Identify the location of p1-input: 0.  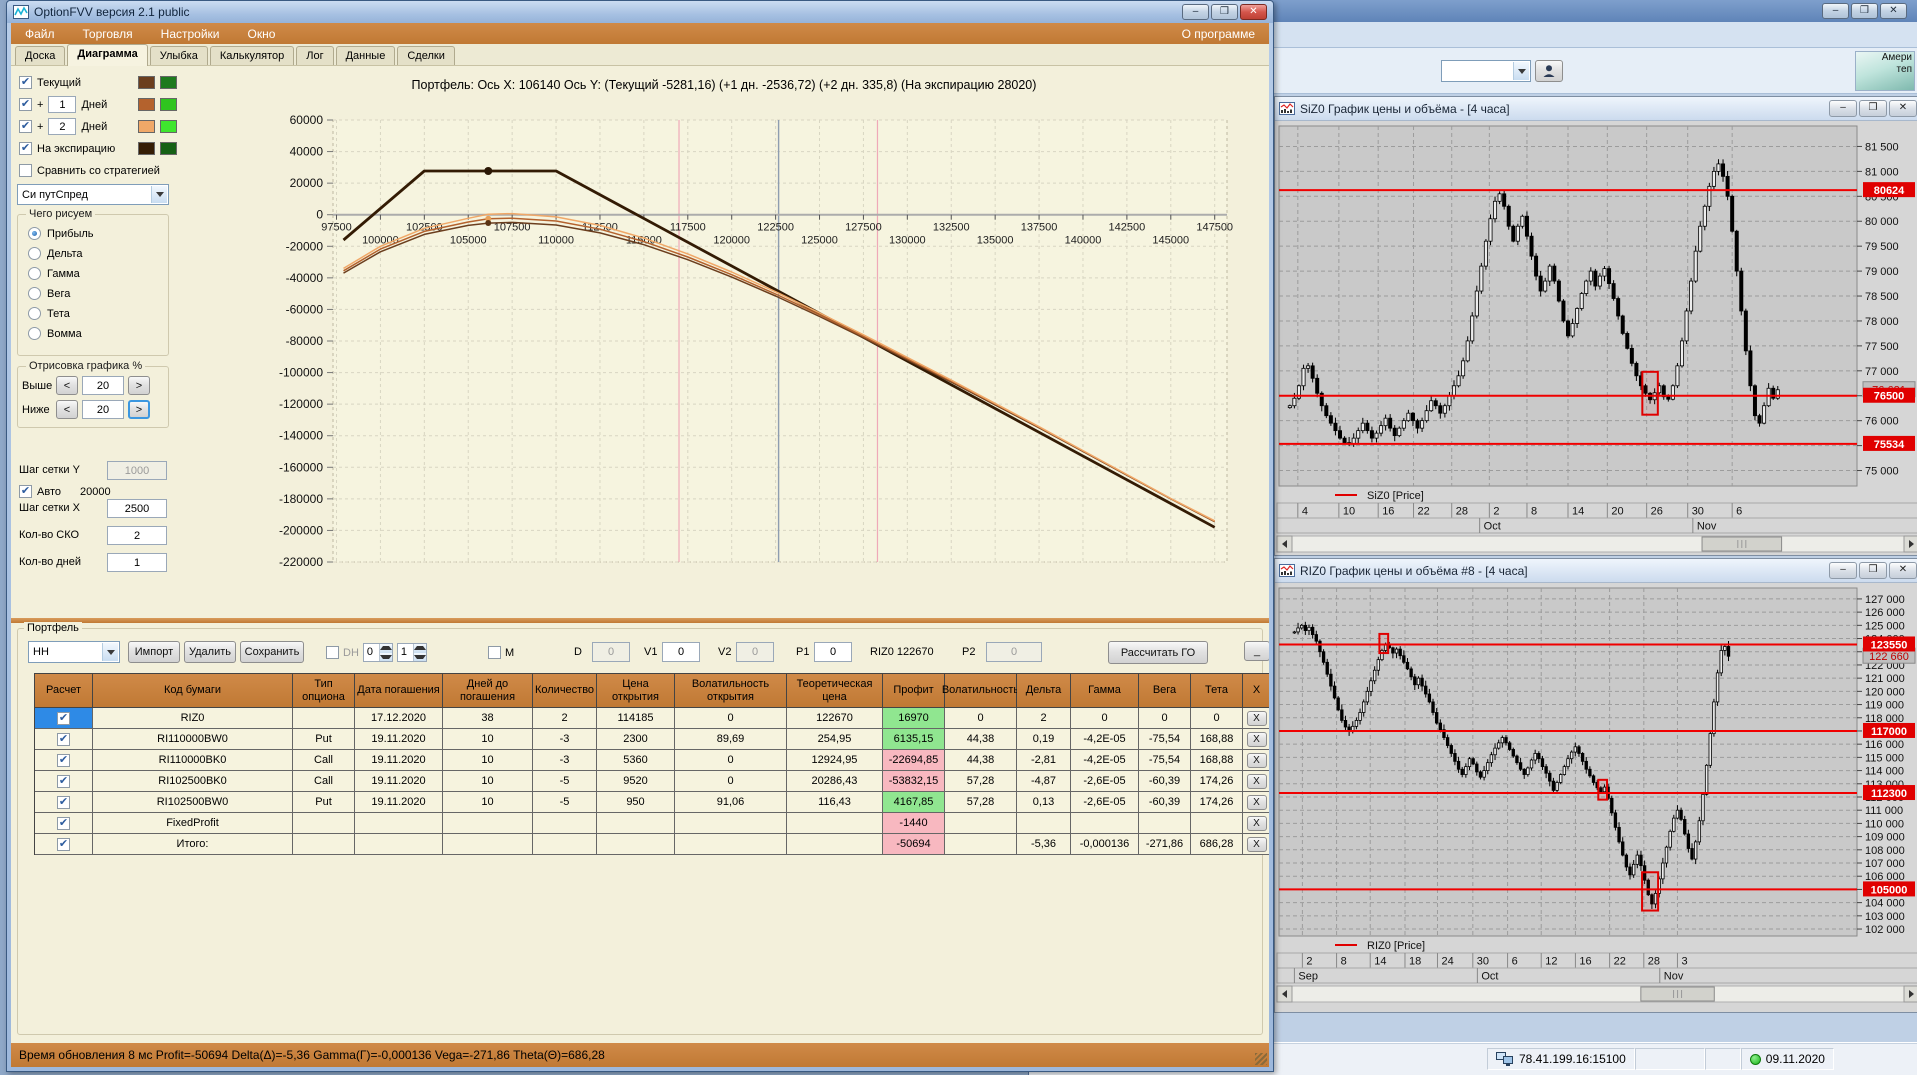
(833, 652).